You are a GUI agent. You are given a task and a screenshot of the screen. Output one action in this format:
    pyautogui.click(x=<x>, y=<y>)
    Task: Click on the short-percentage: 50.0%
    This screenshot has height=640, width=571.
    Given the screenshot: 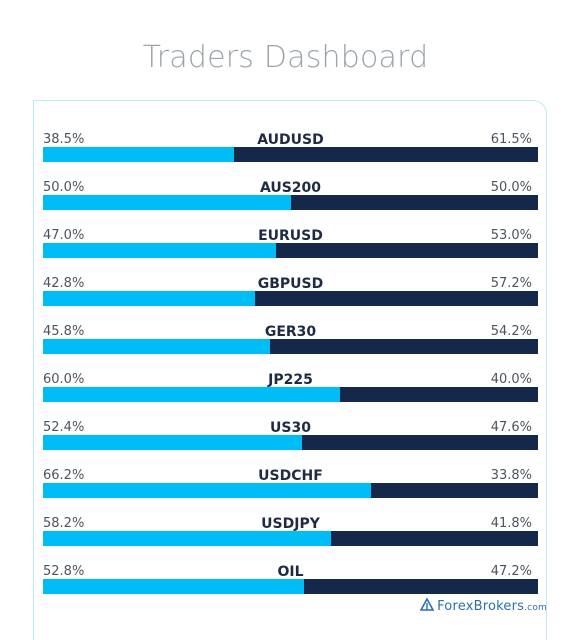 What is the action you would take?
    pyautogui.click(x=511, y=187)
    